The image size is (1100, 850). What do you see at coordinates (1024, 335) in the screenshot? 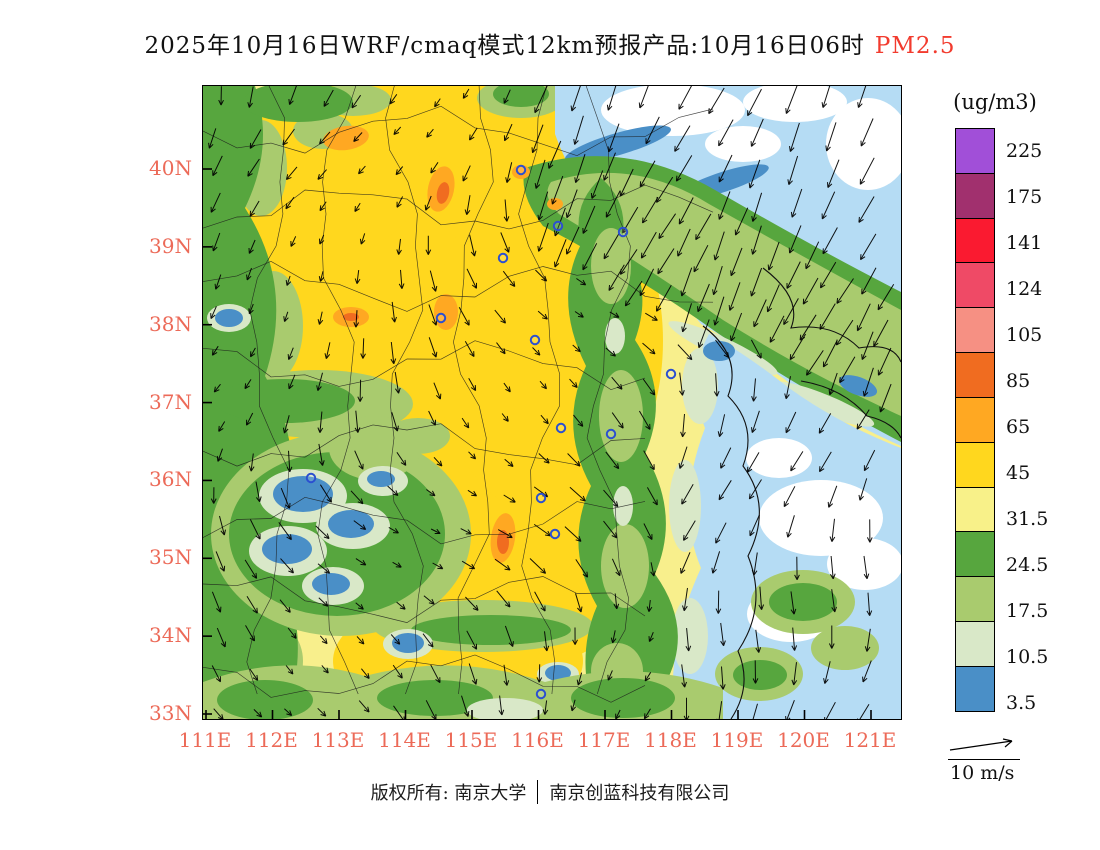
I see `colorbar-tick-label: 105` at bounding box center [1024, 335].